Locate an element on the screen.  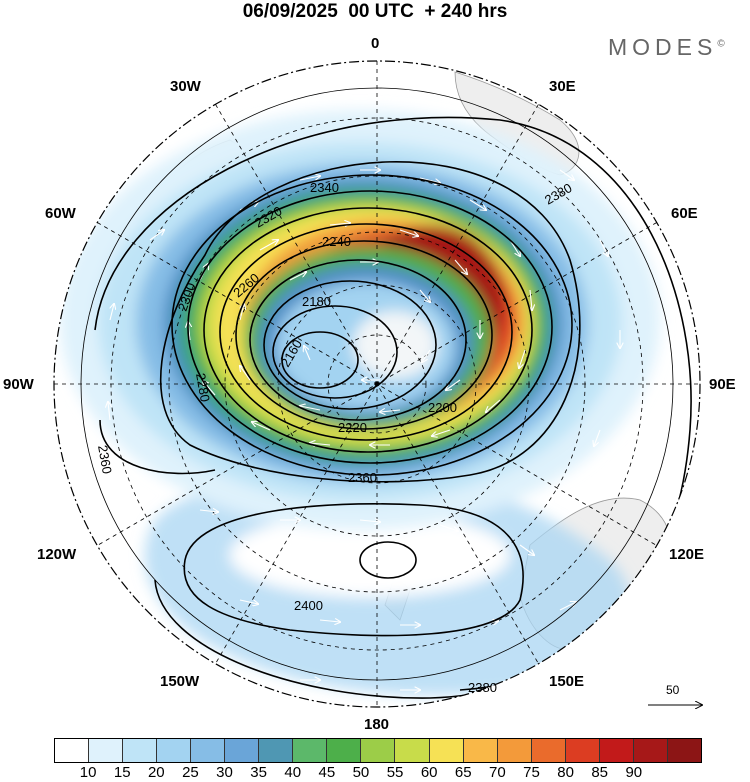
contour-label-2400: 2400 is located at coordinates (308, 605).